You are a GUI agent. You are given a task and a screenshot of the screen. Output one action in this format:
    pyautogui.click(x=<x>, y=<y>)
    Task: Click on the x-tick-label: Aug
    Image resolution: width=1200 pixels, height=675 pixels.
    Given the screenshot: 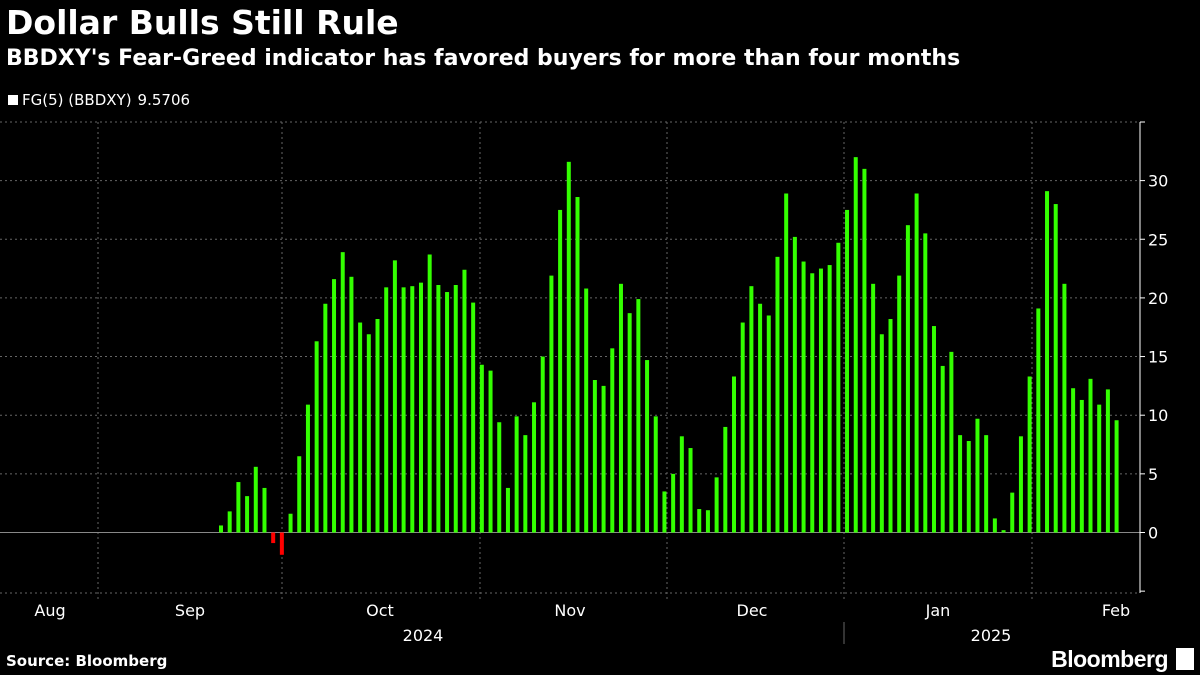 What is the action you would take?
    pyautogui.click(x=49, y=610)
    